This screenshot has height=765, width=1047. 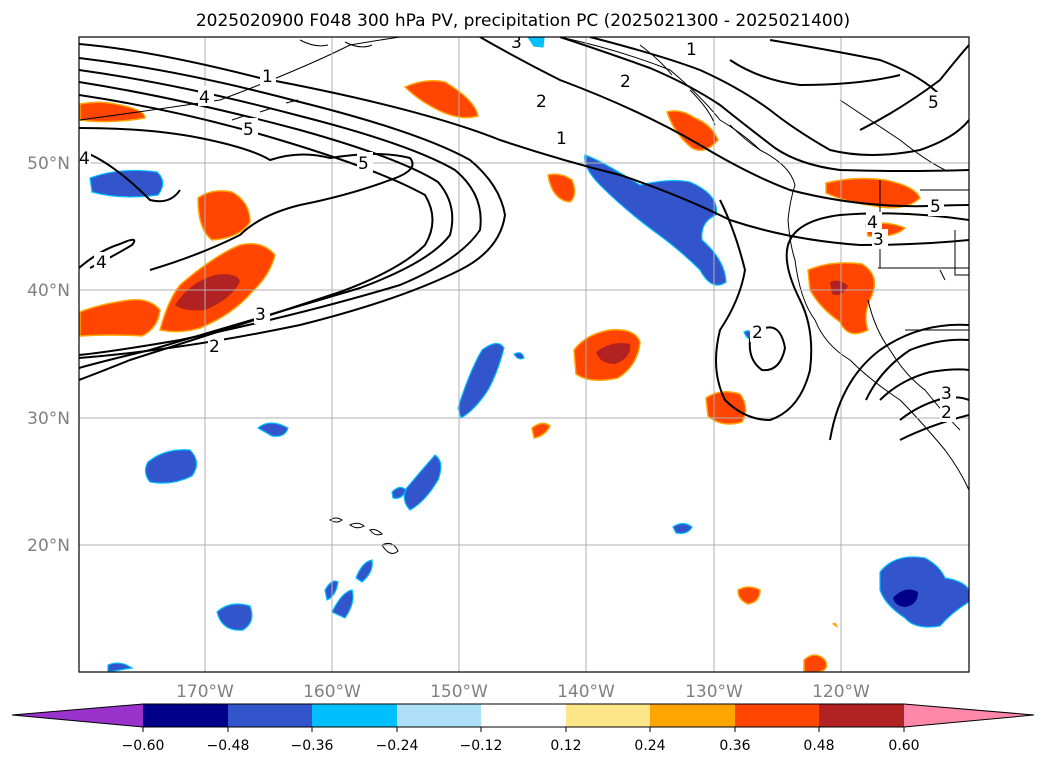 What do you see at coordinates (48, 355) in the screenshot?
I see `latitude-labels: 50°N 40°N 30°N 20°N` at bounding box center [48, 355].